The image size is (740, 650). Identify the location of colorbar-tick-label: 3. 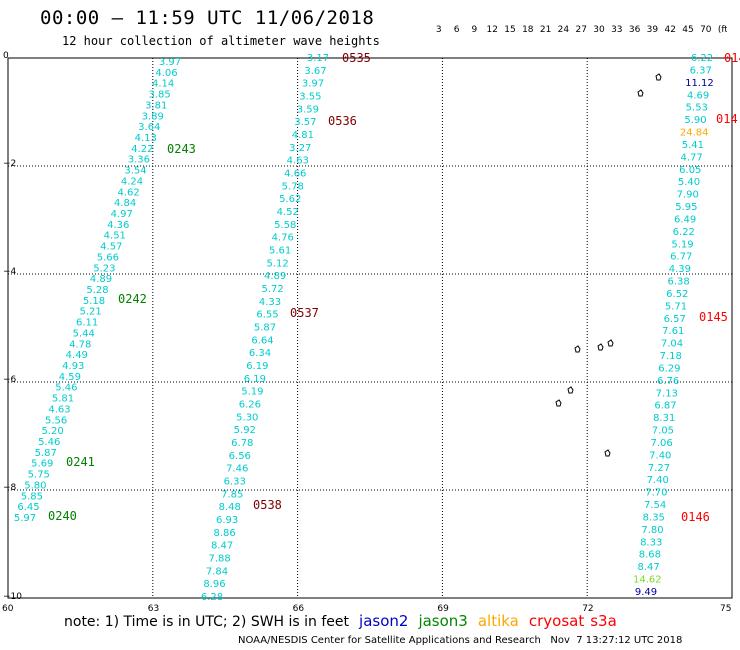
(439, 30).